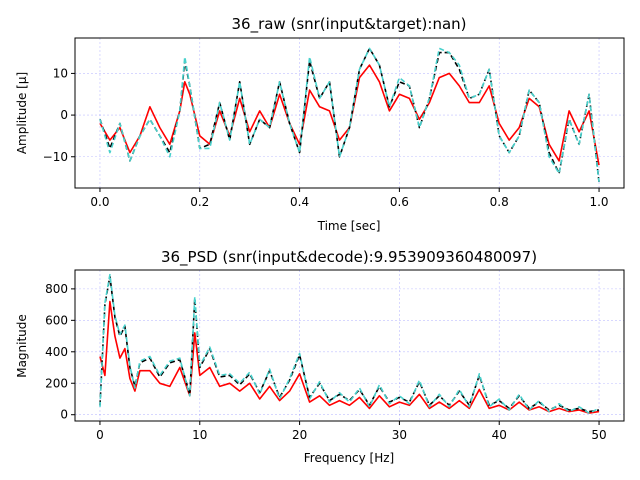  What do you see at coordinates (55, 157) in the screenshot?
I see `y-tick-label: −10` at bounding box center [55, 157].